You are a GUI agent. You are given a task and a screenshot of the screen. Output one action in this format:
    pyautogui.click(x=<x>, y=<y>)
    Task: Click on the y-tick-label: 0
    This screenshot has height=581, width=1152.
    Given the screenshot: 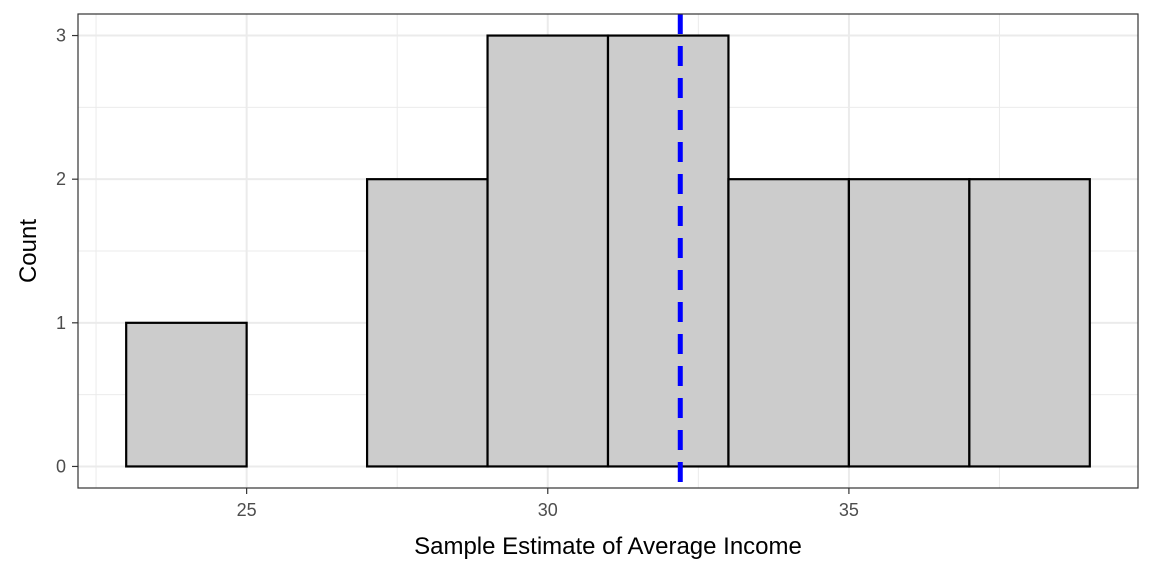 What is the action you would take?
    pyautogui.click(x=61, y=466)
    